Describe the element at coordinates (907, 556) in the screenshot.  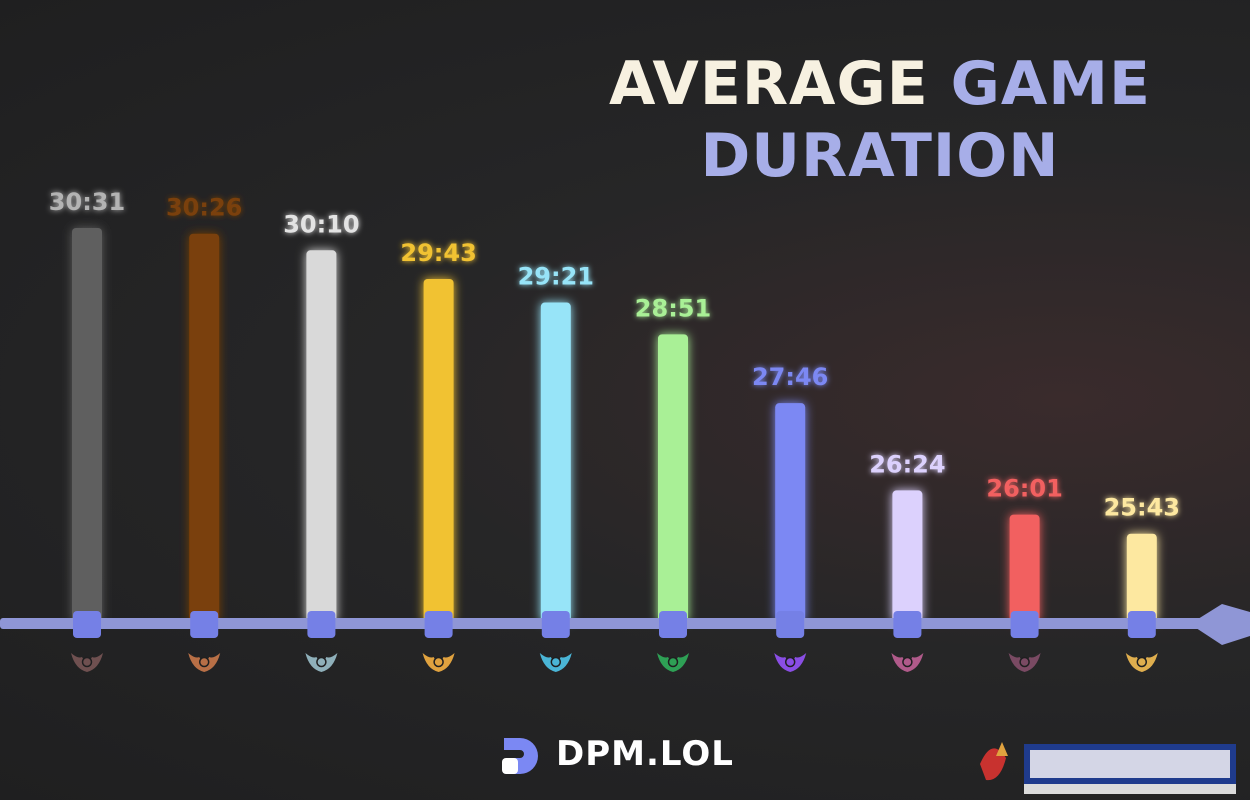
I see `bar-master-emblem` at that location.